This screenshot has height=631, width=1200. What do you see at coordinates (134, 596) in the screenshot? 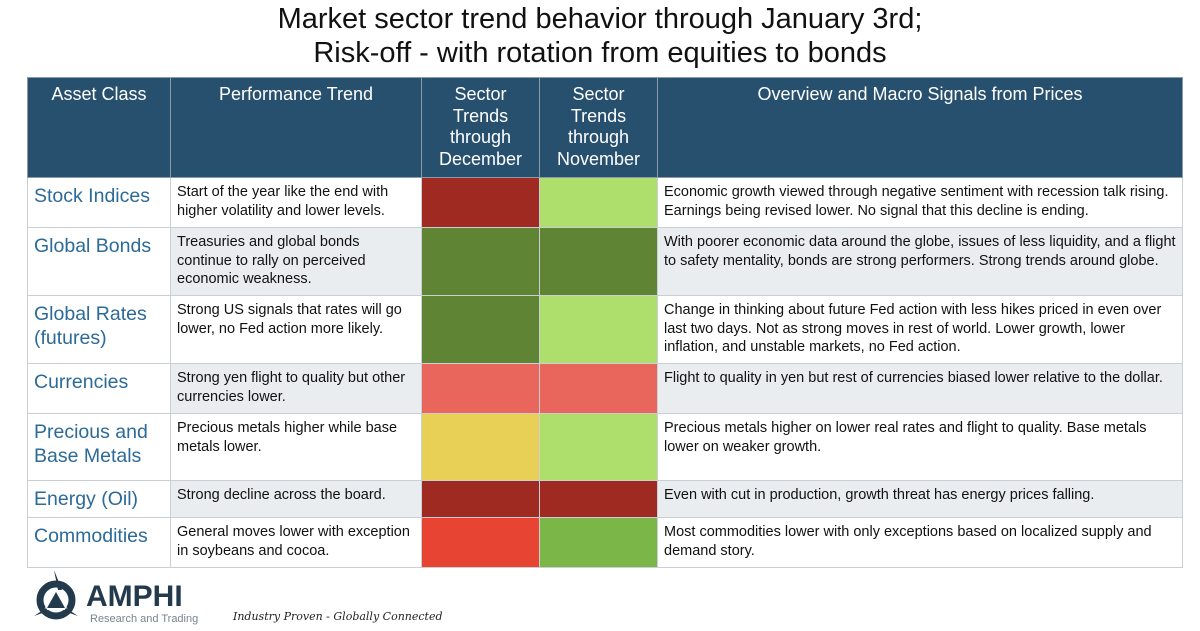
I see `svg-text: AMPHI` at bounding box center [134, 596].